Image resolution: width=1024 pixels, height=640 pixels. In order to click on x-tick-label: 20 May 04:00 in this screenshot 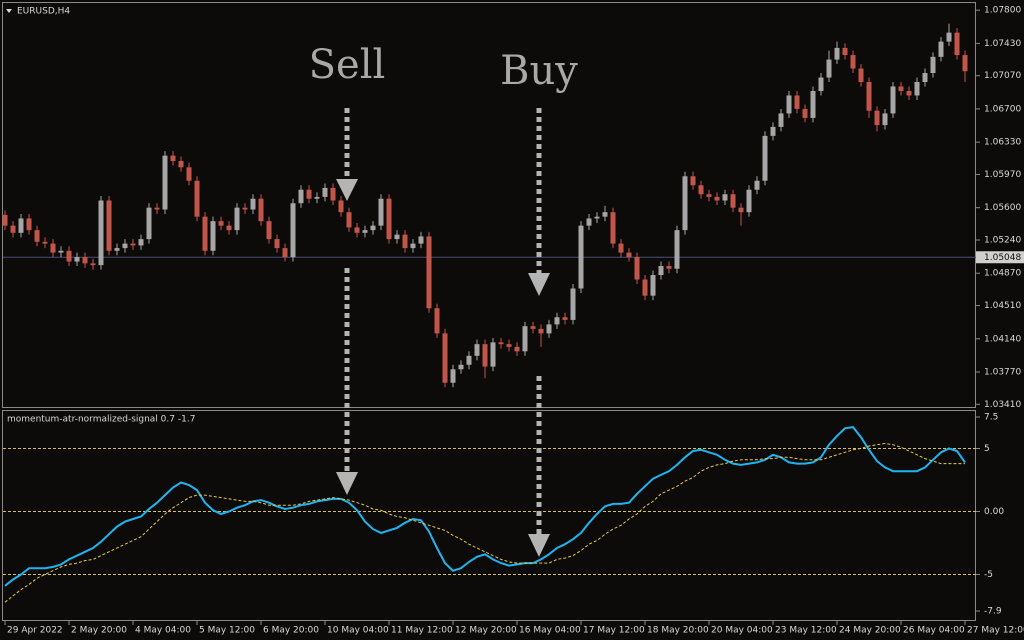, I will do `click(742, 631)`.